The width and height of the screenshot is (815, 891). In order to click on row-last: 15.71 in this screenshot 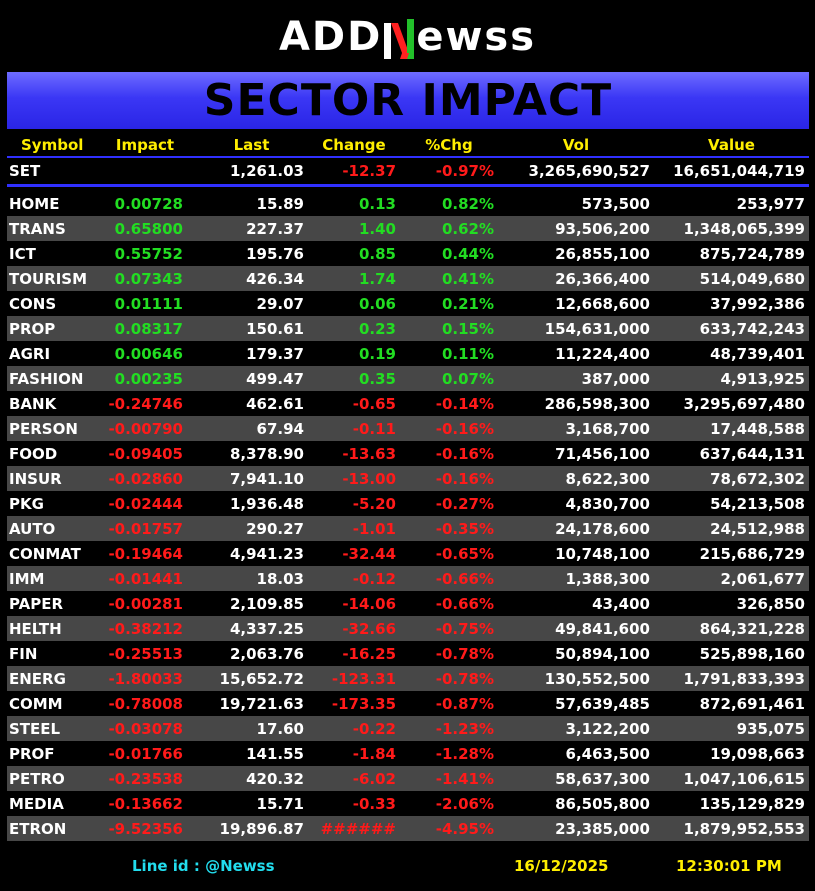, I will do `click(280, 803)`.